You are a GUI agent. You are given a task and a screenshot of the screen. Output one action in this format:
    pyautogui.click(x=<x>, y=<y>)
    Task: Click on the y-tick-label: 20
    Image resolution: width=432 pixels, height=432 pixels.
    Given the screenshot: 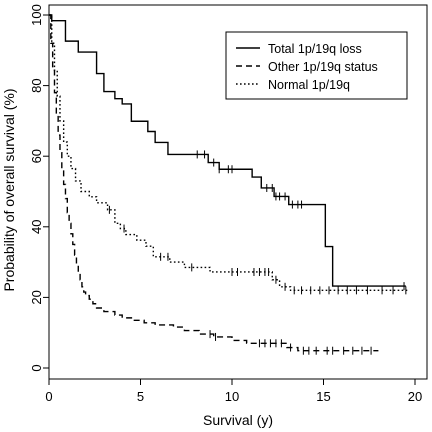 What is the action you would take?
    pyautogui.click(x=36, y=297)
    